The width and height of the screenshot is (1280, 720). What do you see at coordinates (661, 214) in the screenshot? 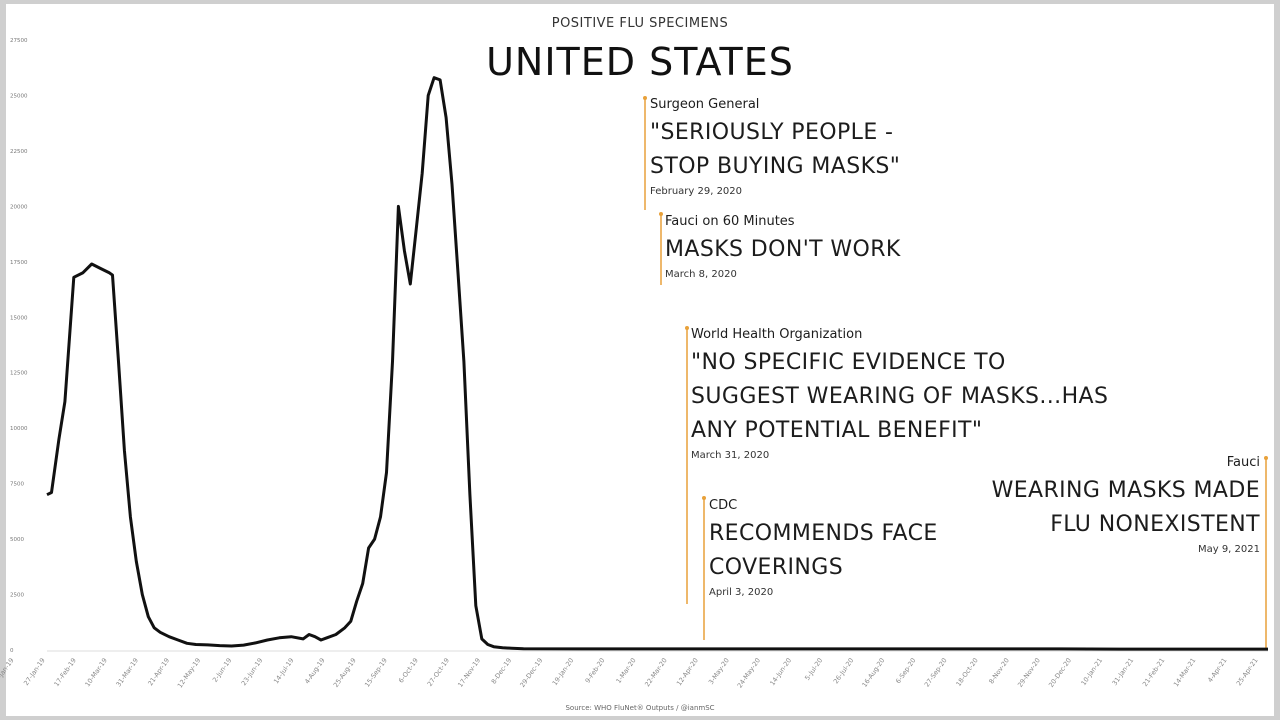
I see `marker-fauci-60-minutes-dot` at bounding box center [661, 214].